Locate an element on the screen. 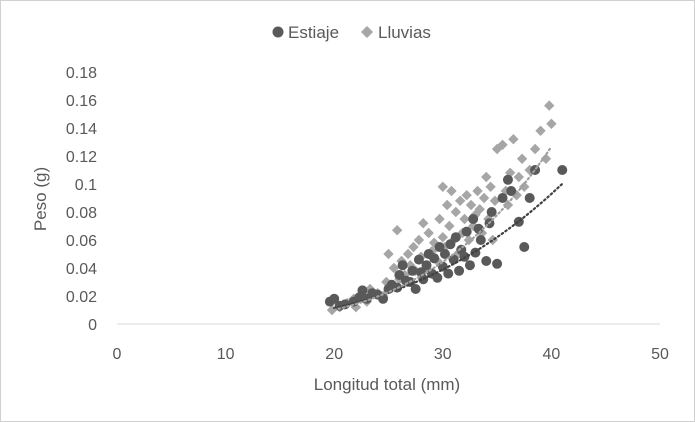 The image size is (695, 422). legend-lluvias-marker is located at coordinates (367, 32).